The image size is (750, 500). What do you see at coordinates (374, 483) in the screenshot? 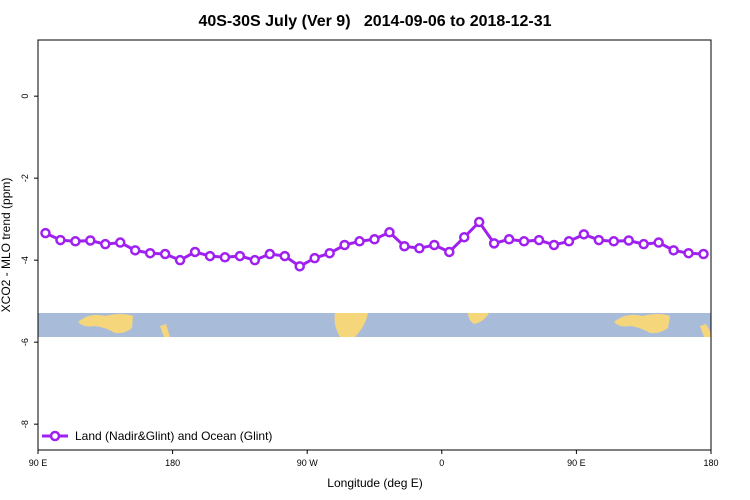
I see `x-axis-label: Longitude (deg E)` at bounding box center [374, 483].